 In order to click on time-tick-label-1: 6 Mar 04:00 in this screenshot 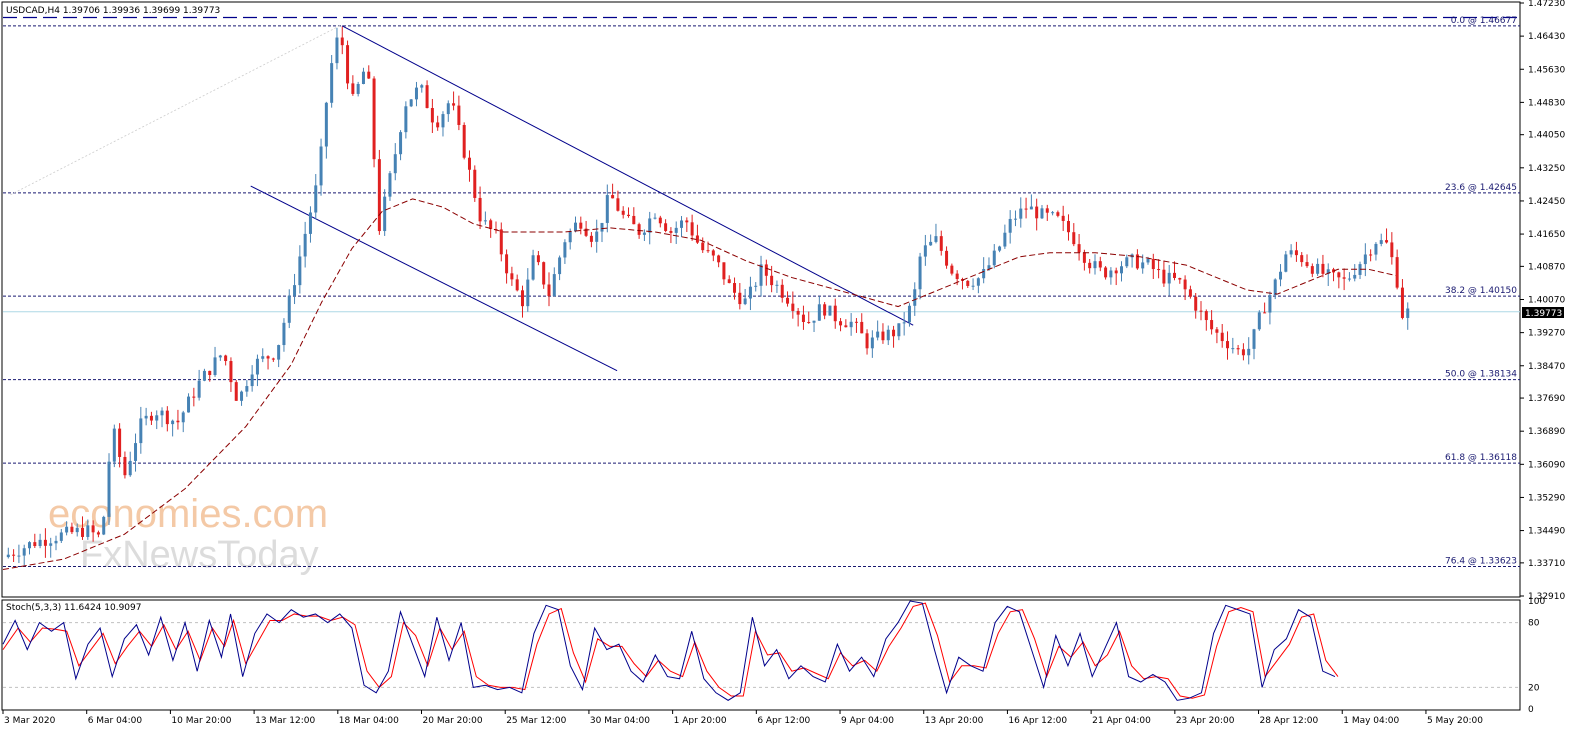, I will do `click(115, 721)`.